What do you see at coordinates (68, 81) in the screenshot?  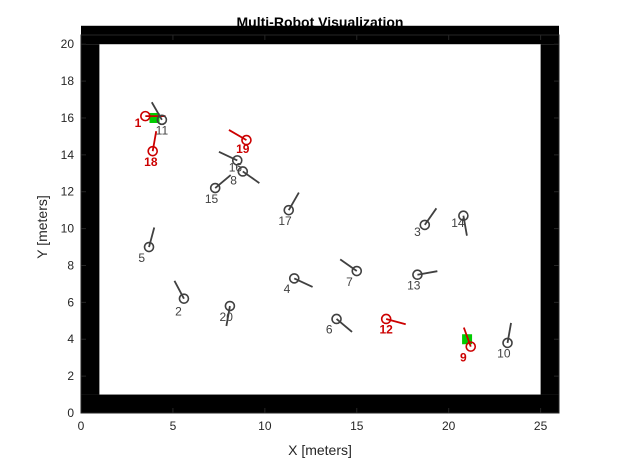 I see `y-tick-label: 18` at bounding box center [68, 81].